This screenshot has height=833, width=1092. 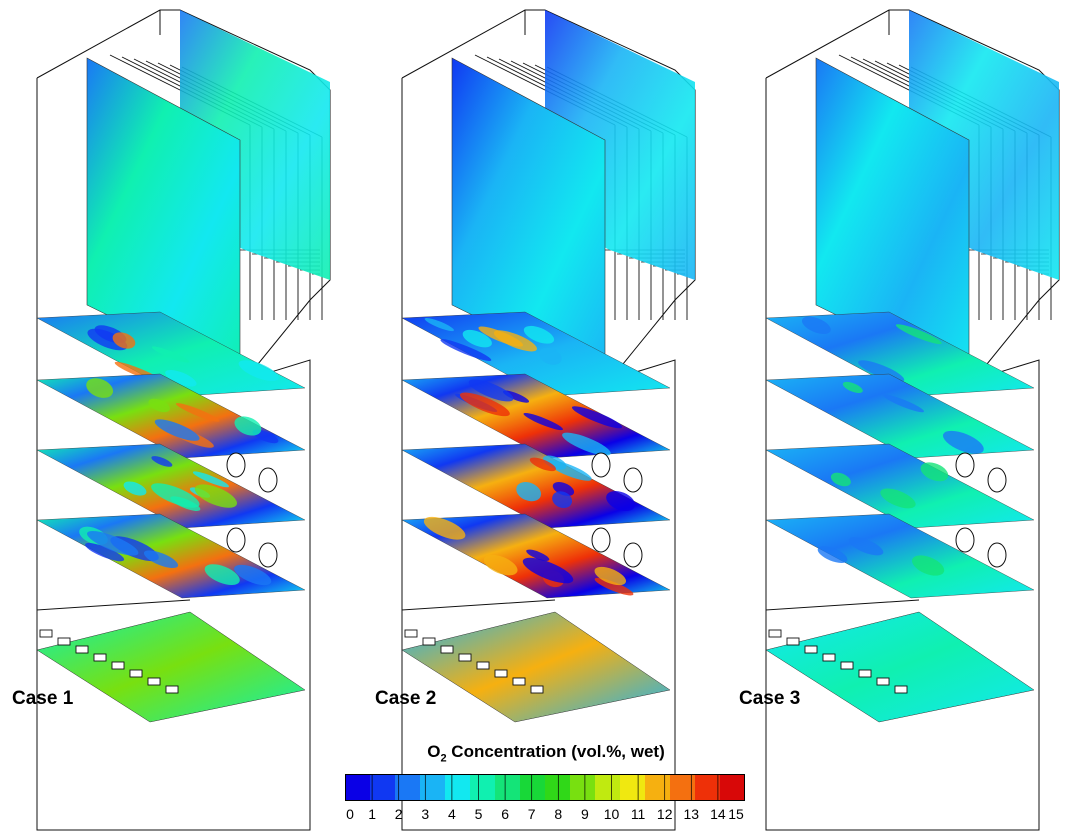 What do you see at coordinates (43, 698) in the screenshot?
I see `case-1-label: Case 1` at bounding box center [43, 698].